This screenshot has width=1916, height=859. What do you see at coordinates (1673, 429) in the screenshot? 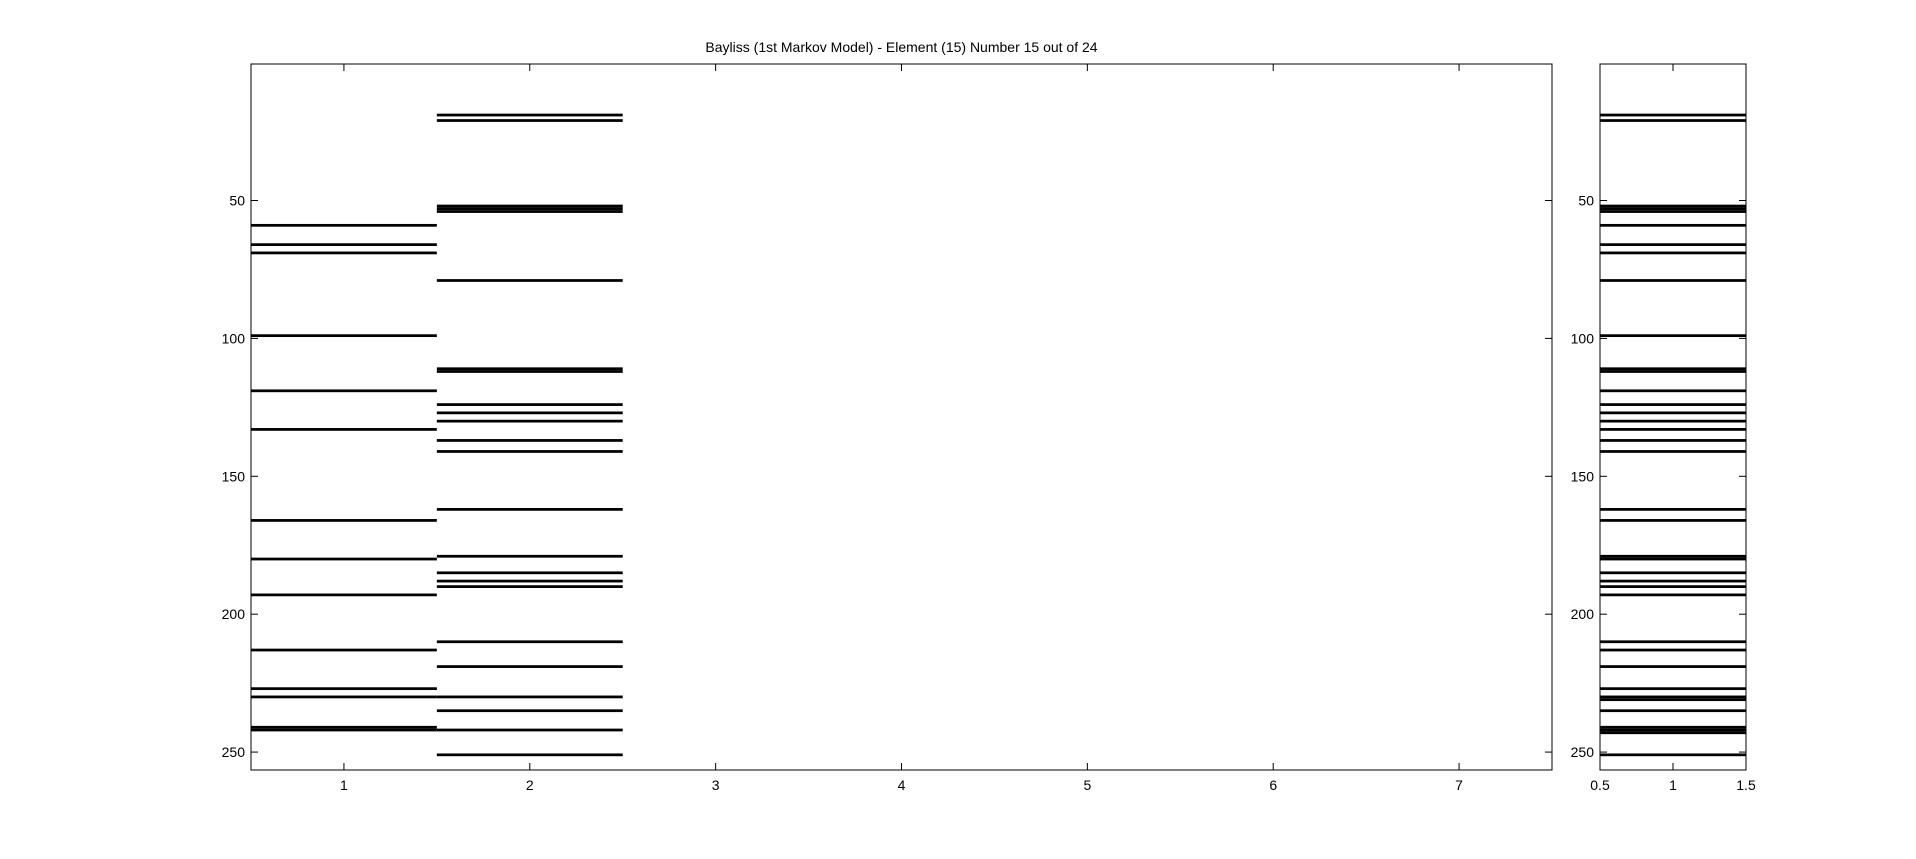
I see `heatmap-cell-summary-col1-row133` at bounding box center [1673, 429].